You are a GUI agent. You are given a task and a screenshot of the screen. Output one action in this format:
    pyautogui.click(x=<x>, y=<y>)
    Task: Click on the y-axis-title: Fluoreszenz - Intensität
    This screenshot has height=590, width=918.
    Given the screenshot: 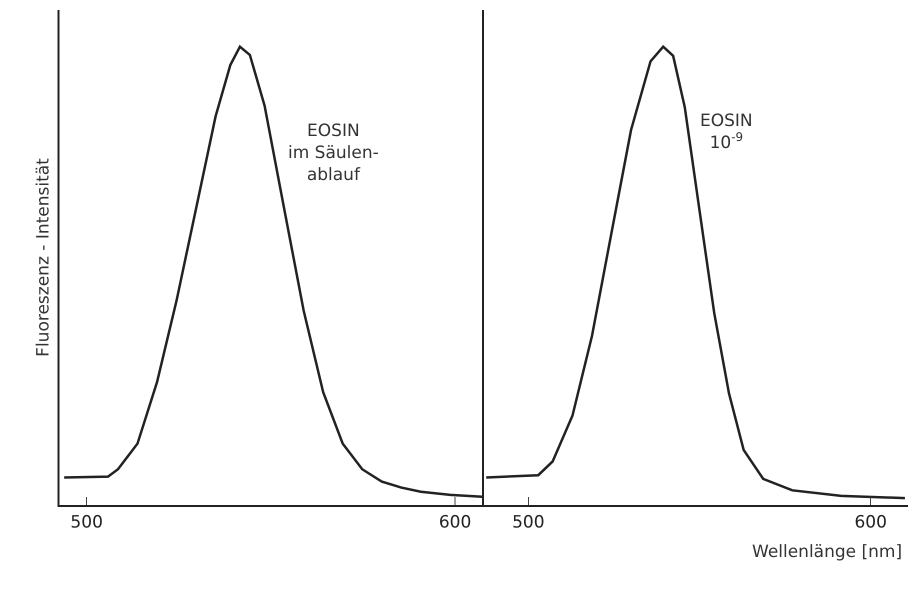 What is the action you would take?
    pyautogui.click(x=43, y=257)
    